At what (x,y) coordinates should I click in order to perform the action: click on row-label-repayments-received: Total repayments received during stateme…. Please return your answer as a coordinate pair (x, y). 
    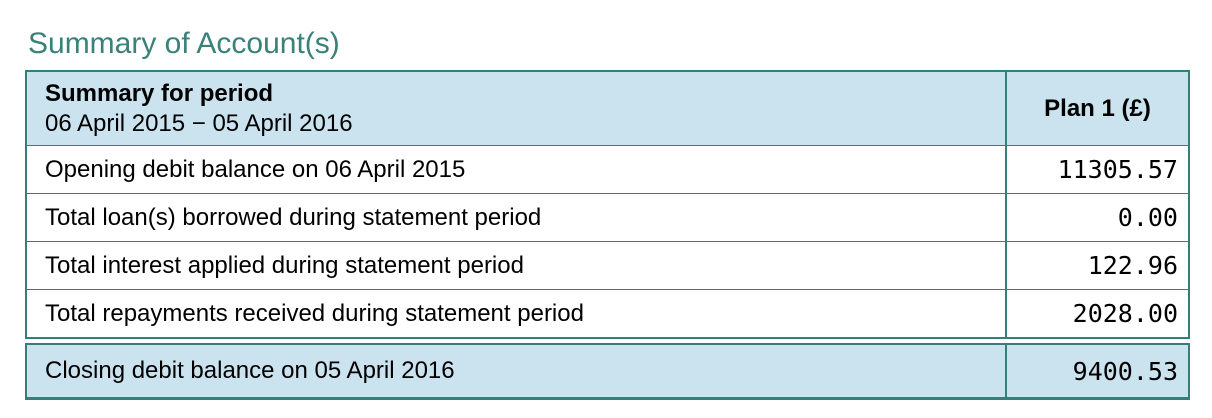
    Looking at the image, I should click on (314, 313).